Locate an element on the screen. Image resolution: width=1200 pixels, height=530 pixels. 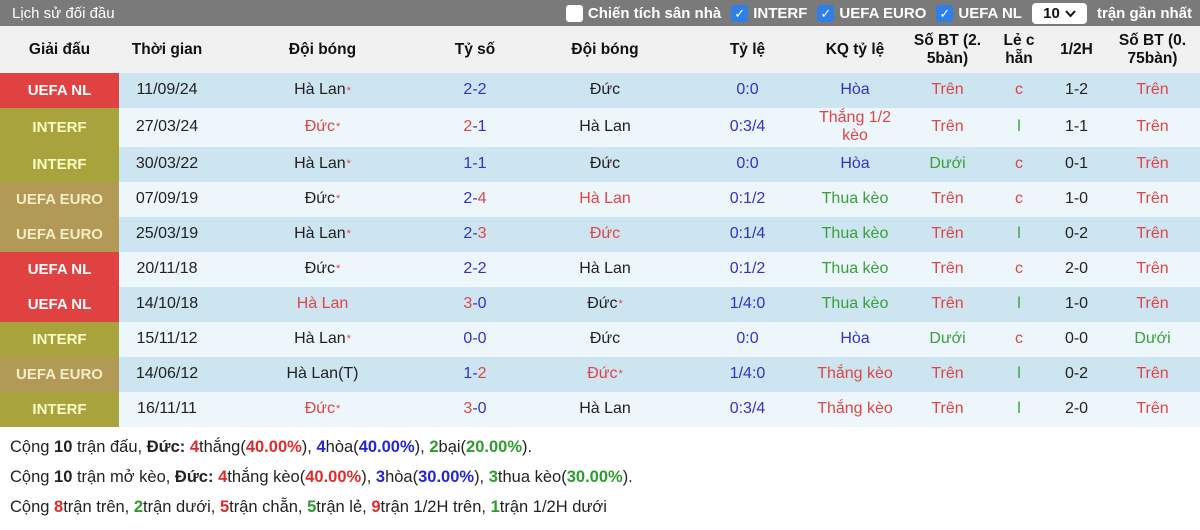
text-segment: 40.00% is located at coordinates (273, 446).